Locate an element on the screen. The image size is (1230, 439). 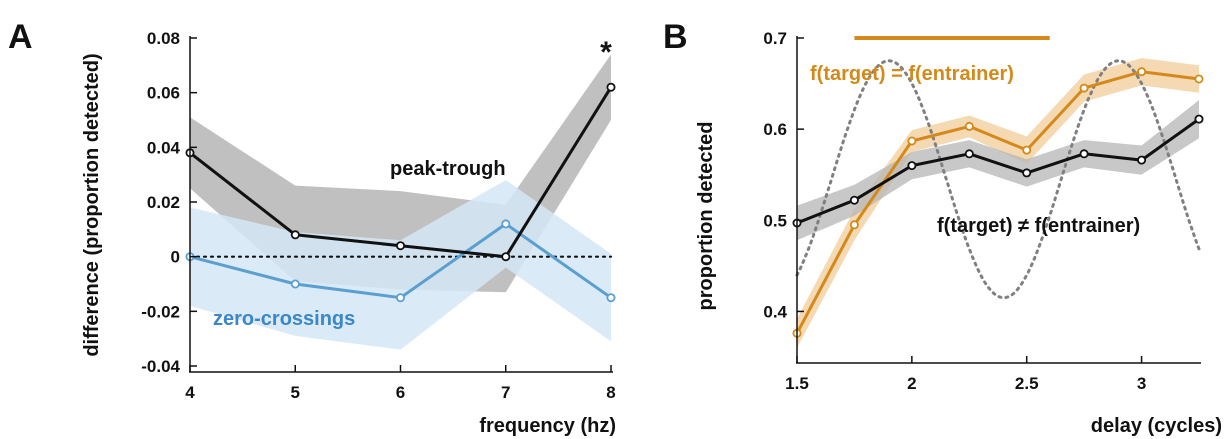
y-tick-label: 0.08 is located at coordinates (163, 38).